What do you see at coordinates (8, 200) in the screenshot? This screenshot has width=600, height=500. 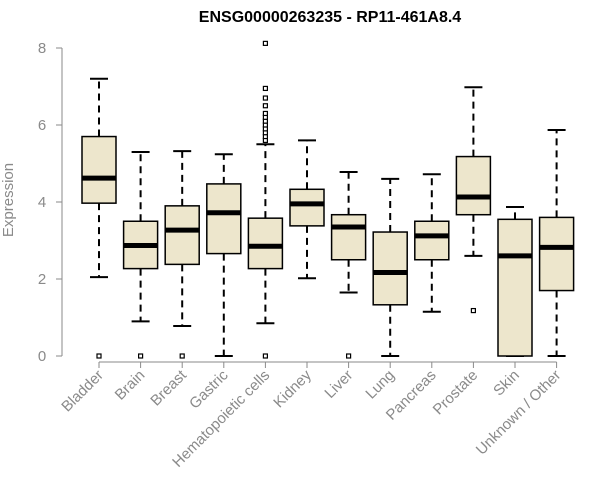 I see `y-axis-label: Expression` at bounding box center [8, 200].